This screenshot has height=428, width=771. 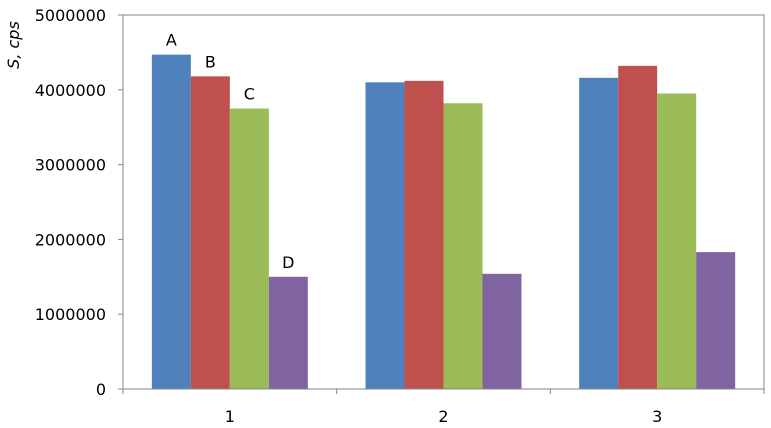 What do you see at coordinates (249, 94) in the screenshot?
I see `annotation-c: C` at bounding box center [249, 94].